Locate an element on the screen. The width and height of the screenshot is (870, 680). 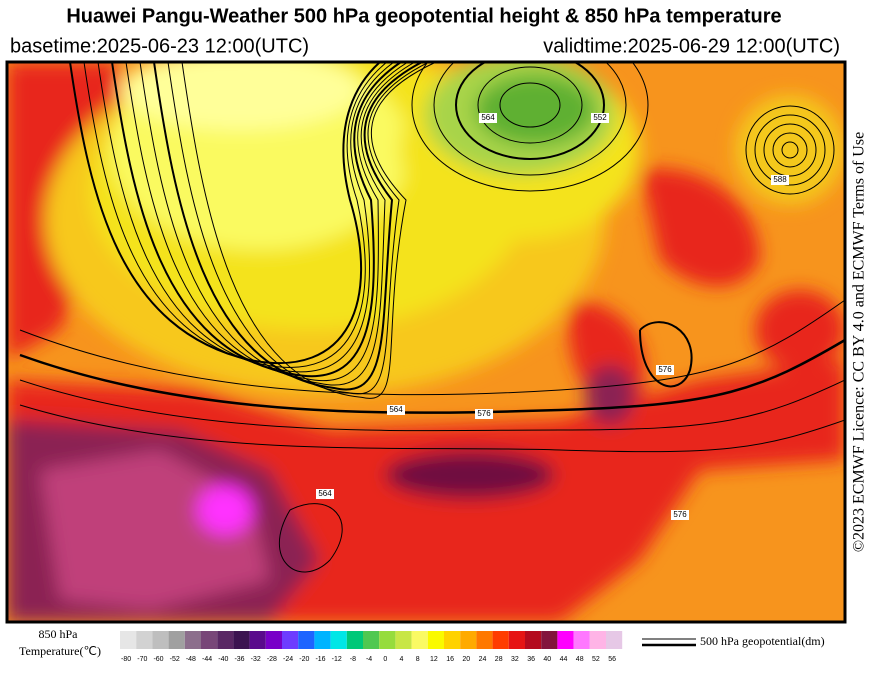
colorbar-tick-label: -36 is located at coordinates (239, 659).